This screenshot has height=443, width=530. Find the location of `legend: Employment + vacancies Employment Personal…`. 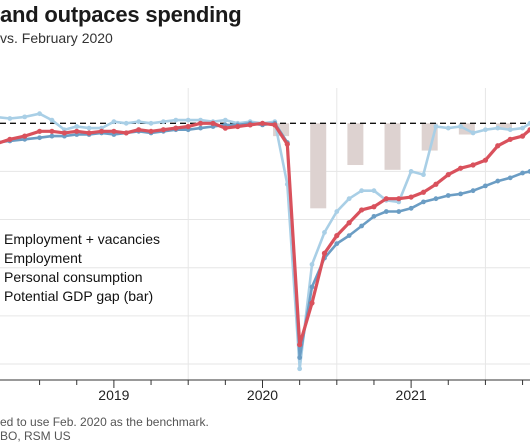

legend: Employment + vacancies Employment Personal… is located at coordinates (82, 267).